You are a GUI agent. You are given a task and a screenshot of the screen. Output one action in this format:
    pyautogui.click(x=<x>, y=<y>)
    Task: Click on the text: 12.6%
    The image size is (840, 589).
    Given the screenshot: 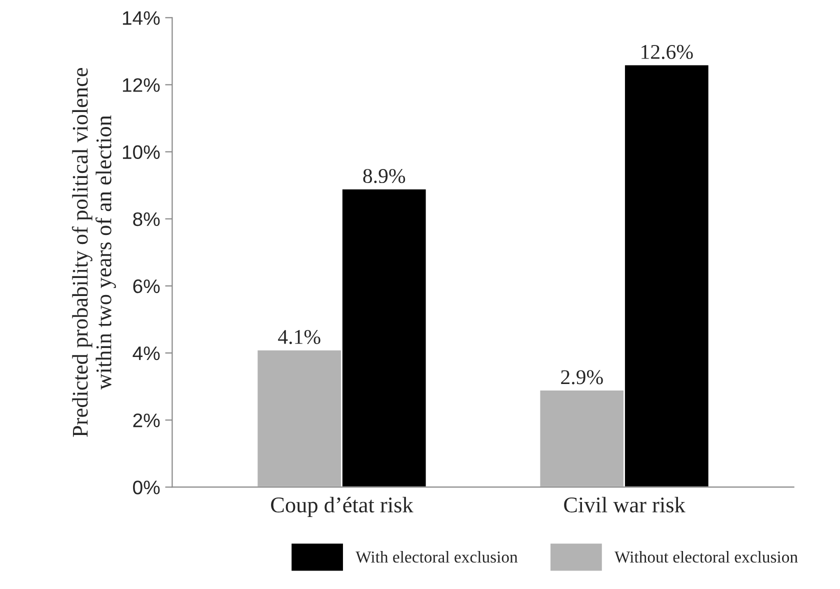 What is the action you would take?
    pyautogui.click(x=667, y=52)
    